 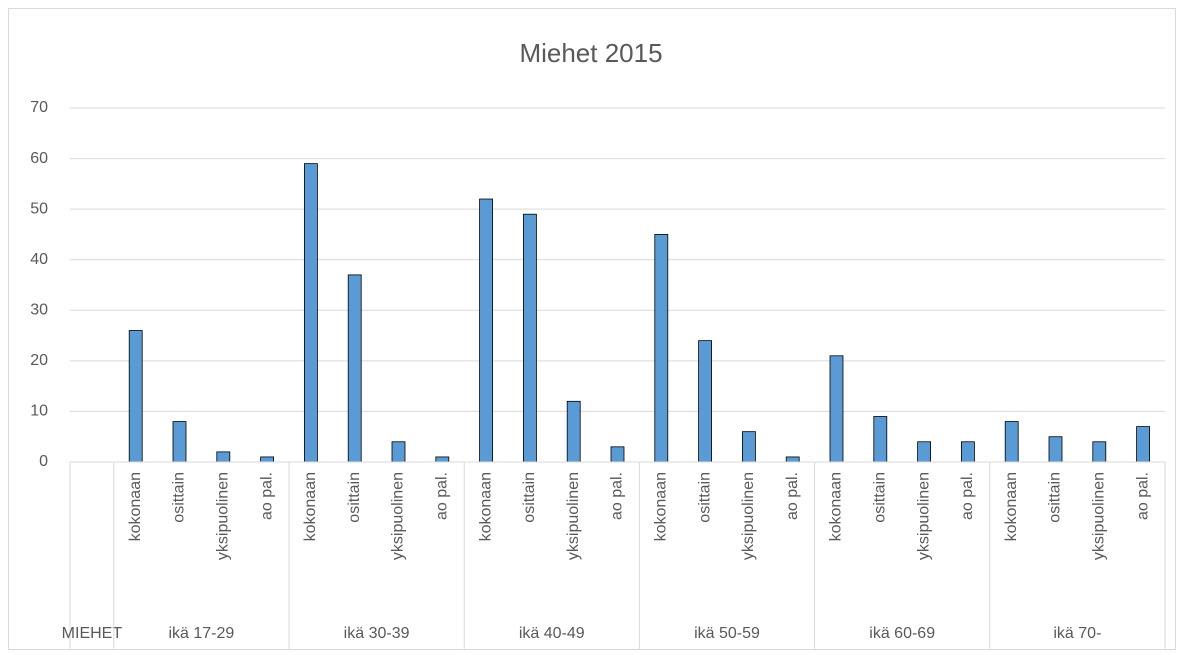 I want to click on y-tick-label: 20, so click(x=39, y=360).